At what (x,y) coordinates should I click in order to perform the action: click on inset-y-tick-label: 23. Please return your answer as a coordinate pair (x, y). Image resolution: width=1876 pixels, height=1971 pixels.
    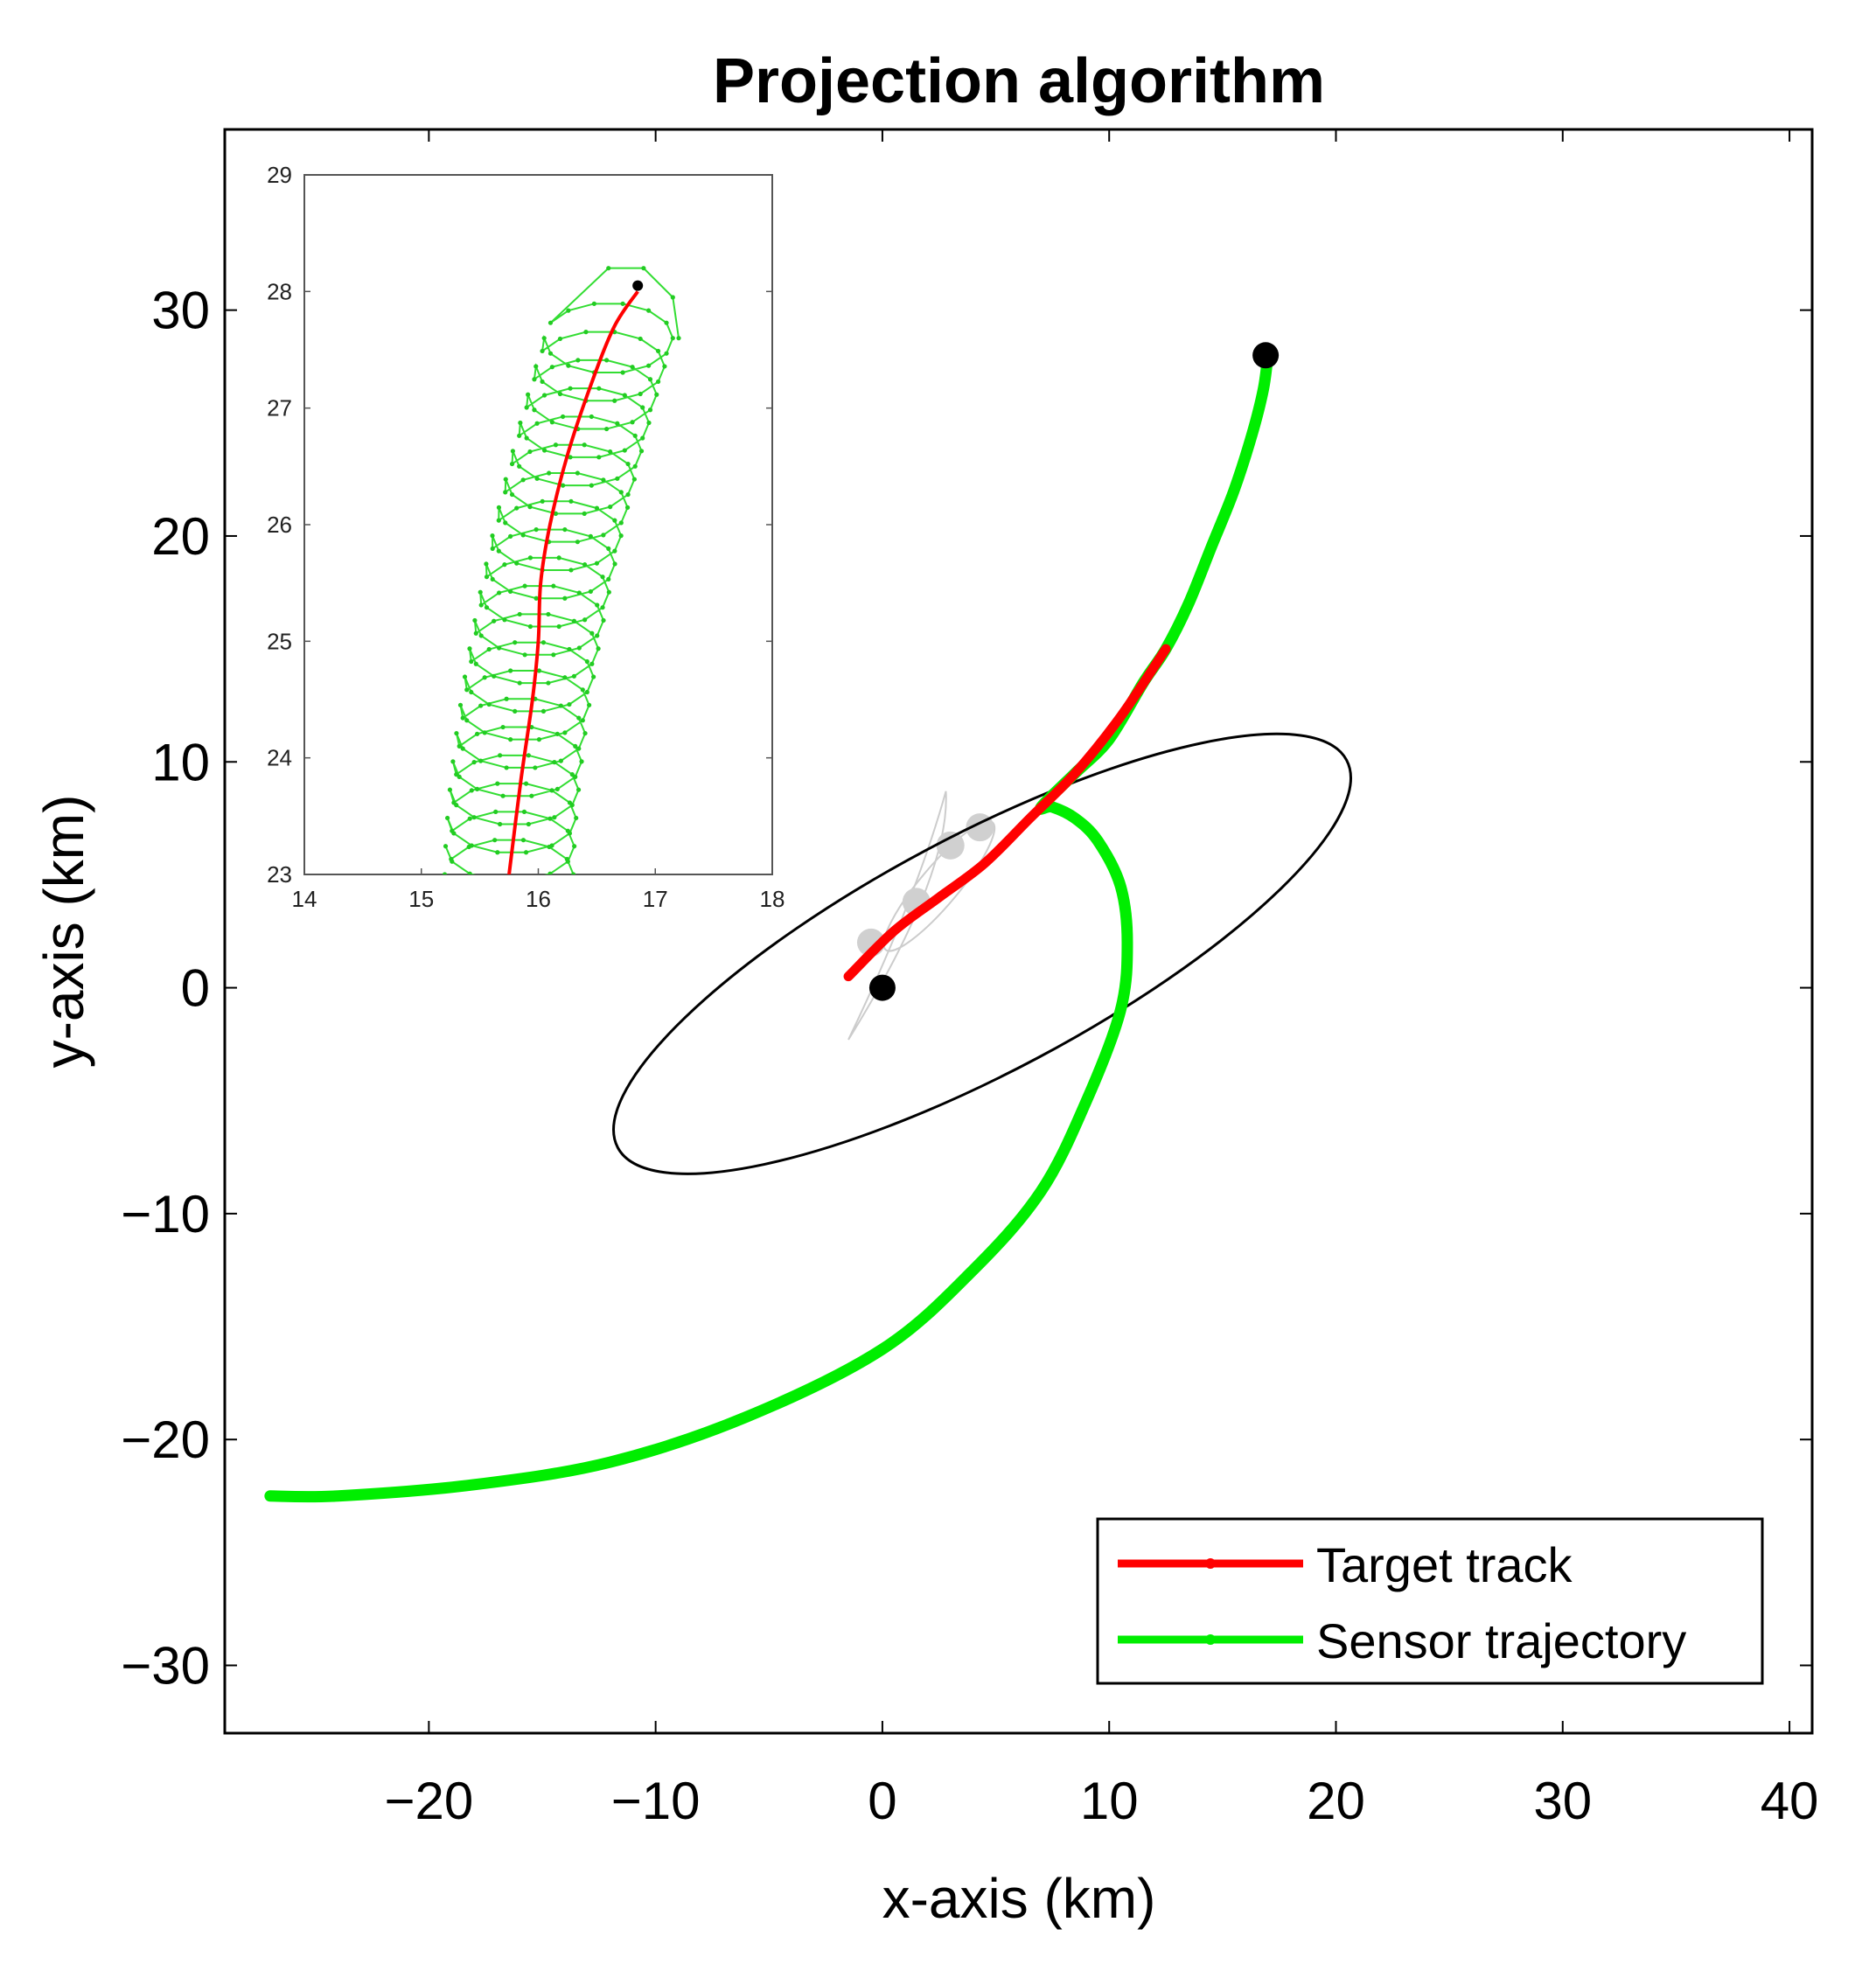
    Looking at the image, I should click on (279, 874).